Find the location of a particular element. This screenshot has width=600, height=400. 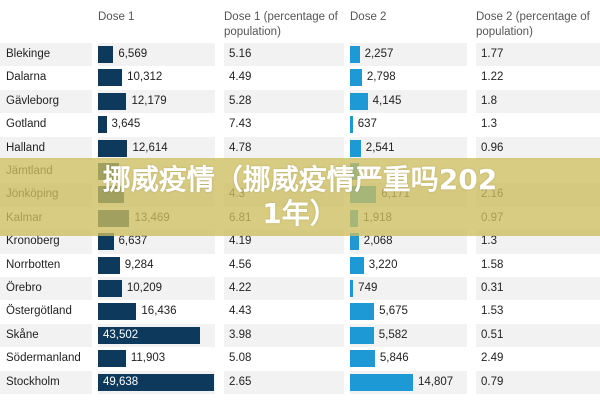

region-name: Gävleborg is located at coordinates (33, 100).